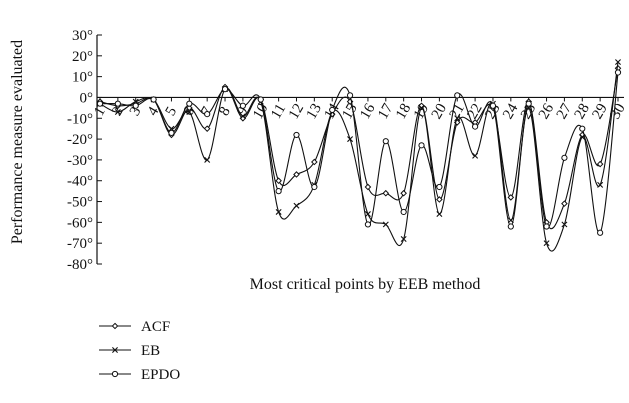  Describe the element at coordinates (80, 182) in the screenshot. I see `y-tick-label: -40°` at that location.